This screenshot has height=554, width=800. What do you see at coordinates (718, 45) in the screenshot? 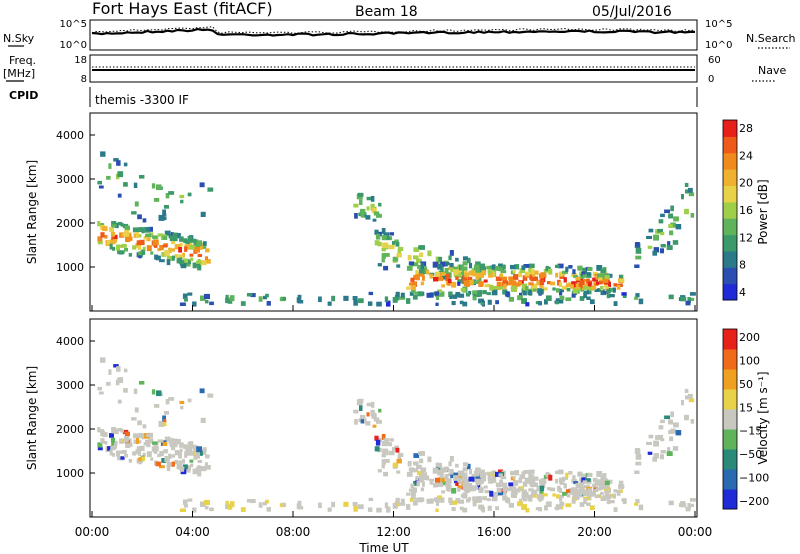
I see `noise-right-tick-low: 10^0` at bounding box center [718, 45].